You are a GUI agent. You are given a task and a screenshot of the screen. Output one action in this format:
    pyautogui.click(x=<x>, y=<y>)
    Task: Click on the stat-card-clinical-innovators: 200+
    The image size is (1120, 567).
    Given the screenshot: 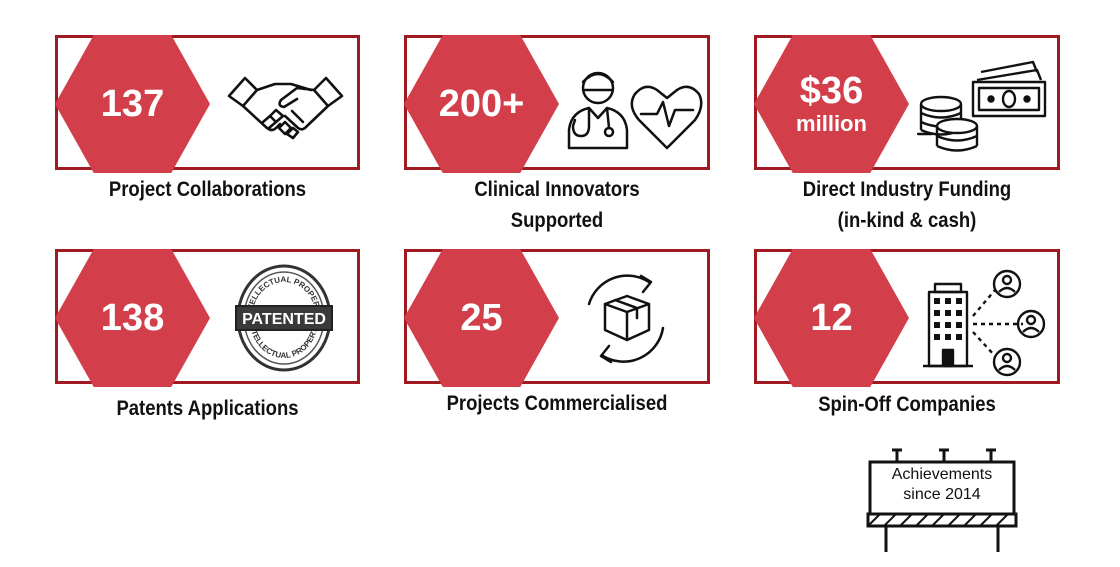 What is the action you would take?
    pyautogui.click(x=557, y=104)
    